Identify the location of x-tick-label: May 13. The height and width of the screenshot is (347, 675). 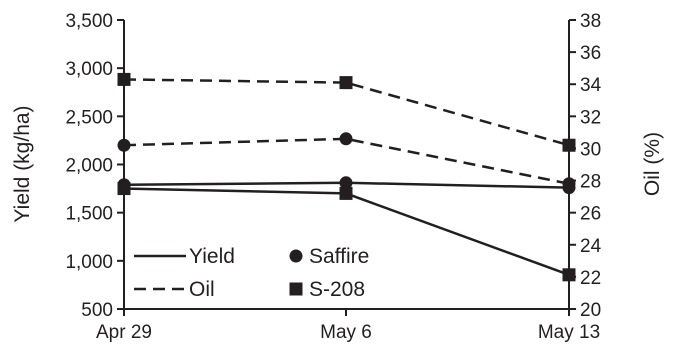
(569, 332).